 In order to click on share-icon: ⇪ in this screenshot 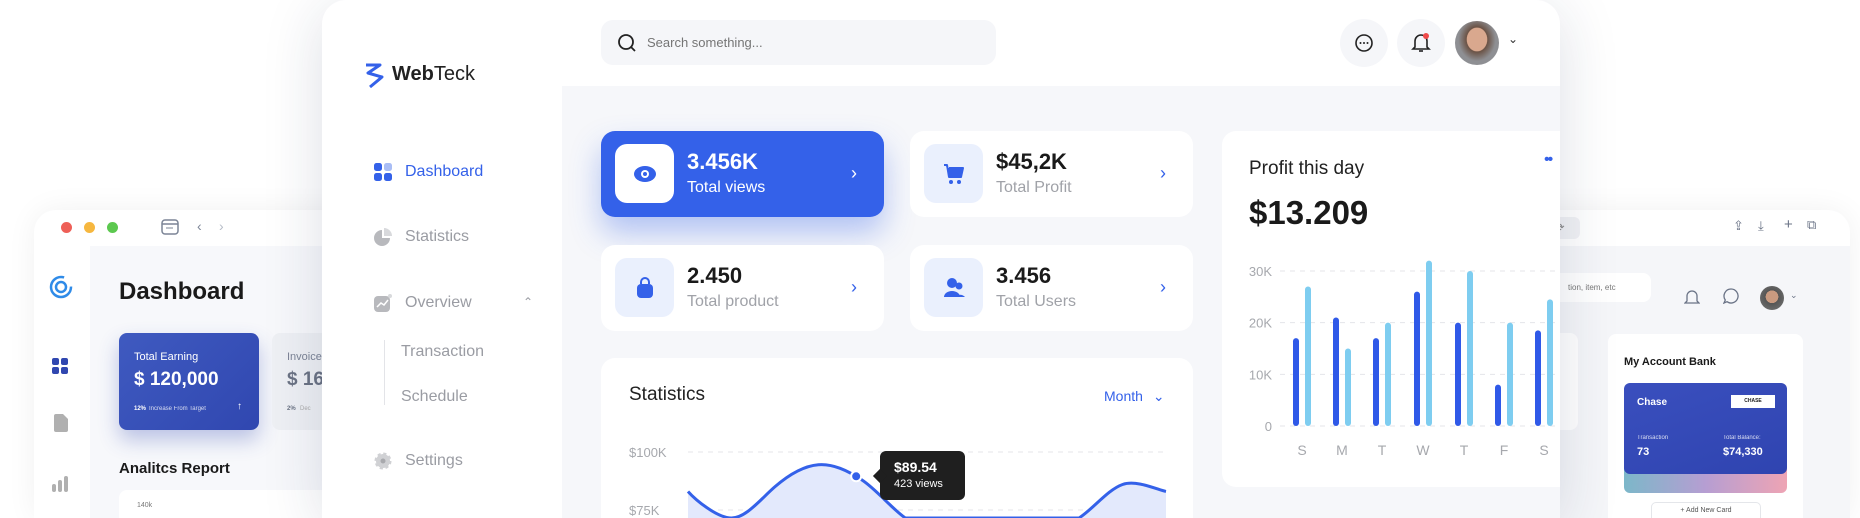, I will do `click(1738, 225)`.